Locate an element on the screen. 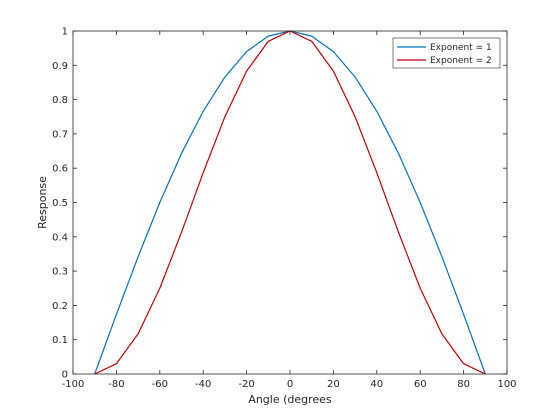  y-tick-label: 0.2 is located at coordinates (60, 306).